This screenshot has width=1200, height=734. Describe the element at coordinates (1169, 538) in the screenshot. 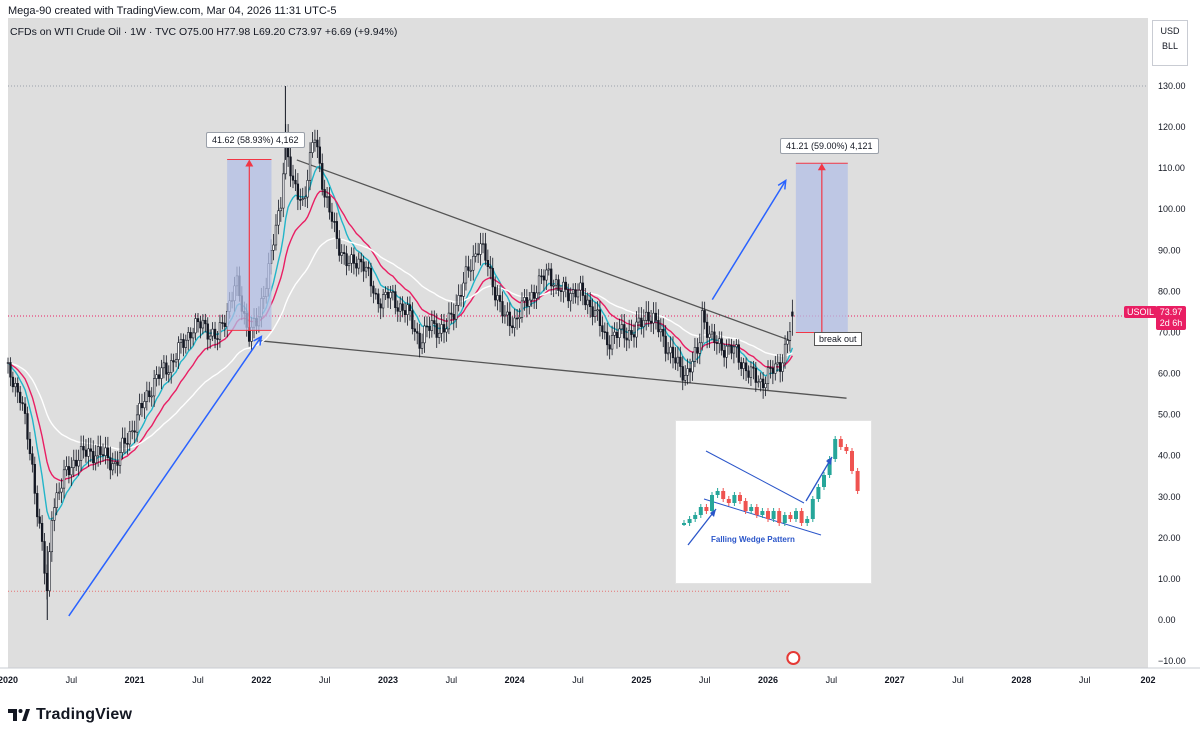

I see `y-tick-label: 20.00` at that location.